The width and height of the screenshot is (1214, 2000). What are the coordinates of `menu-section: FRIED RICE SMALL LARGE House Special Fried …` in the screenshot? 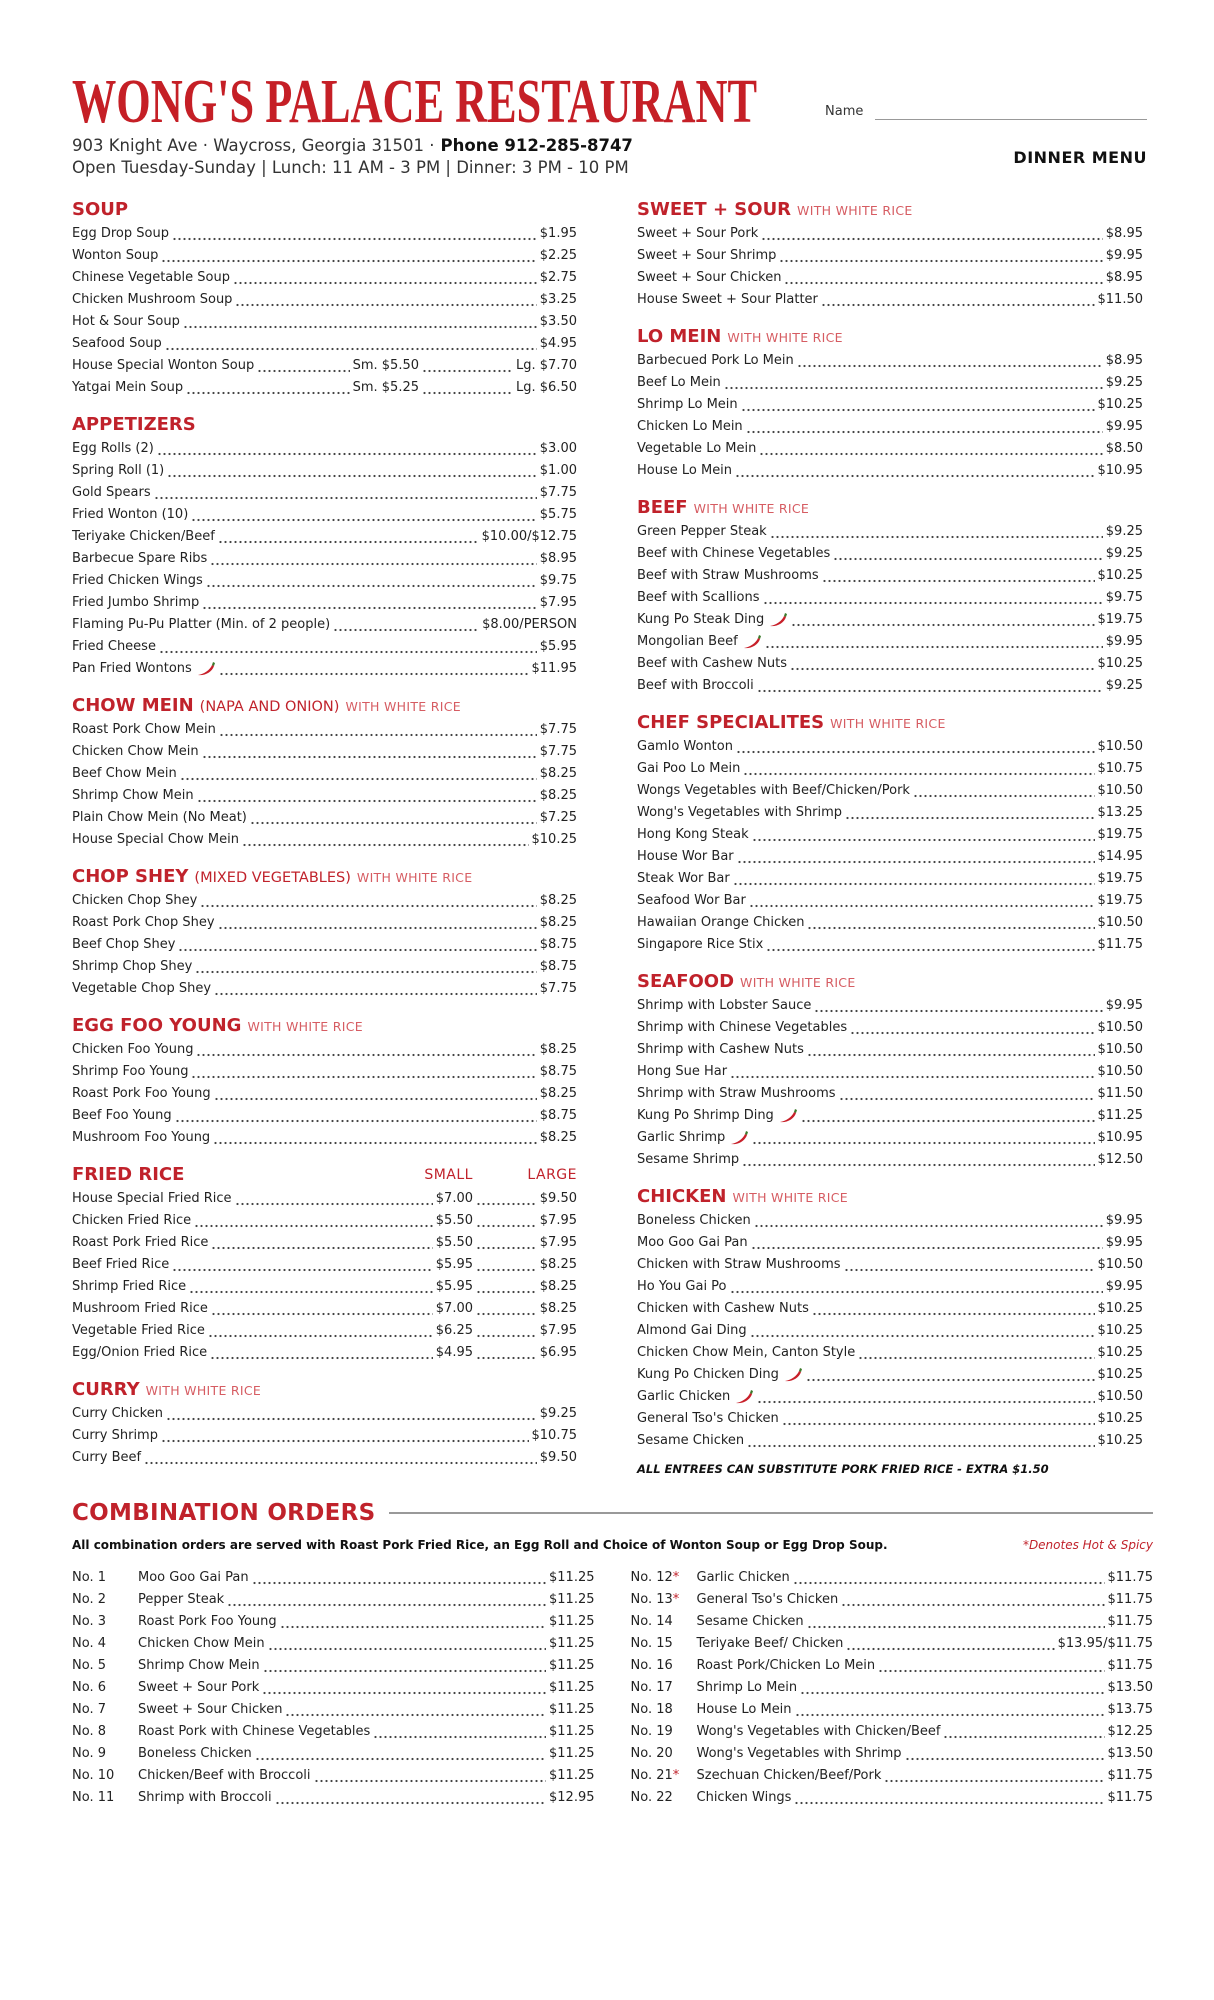 It's located at (324, 1263).